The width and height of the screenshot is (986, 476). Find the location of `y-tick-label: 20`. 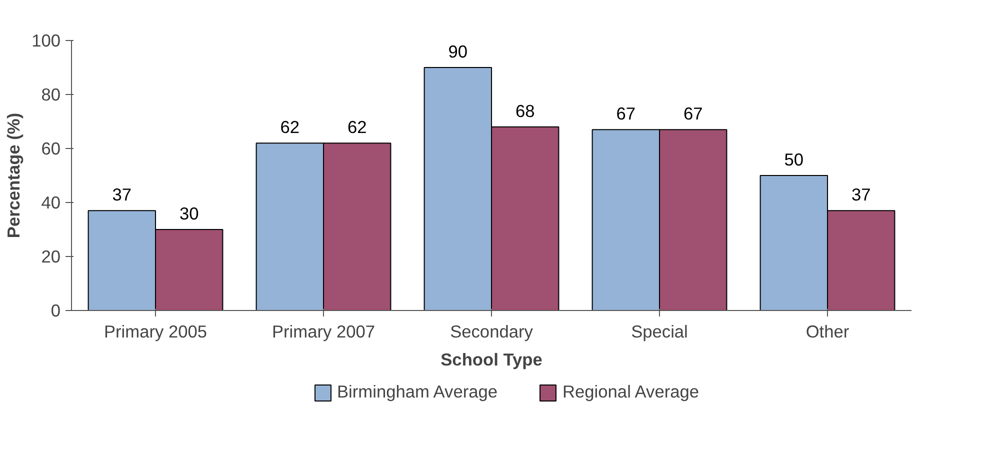

y-tick-label: 20 is located at coordinates (51, 256).